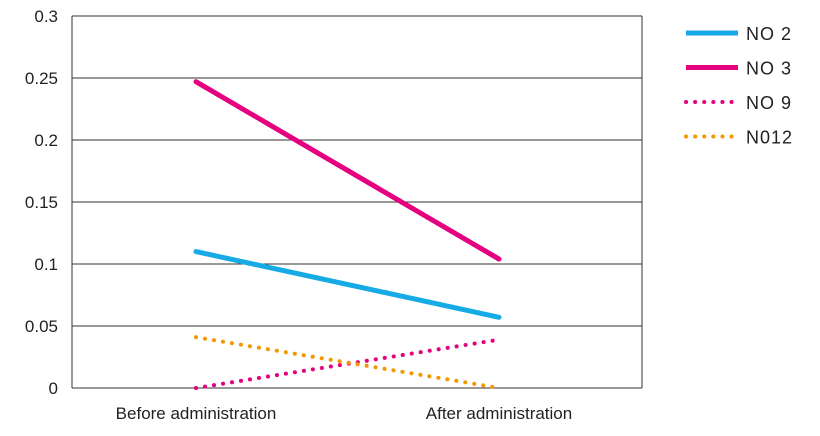 This screenshot has width=820, height=436. Describe the element at coordinates (769, 69) in the screenshot. I see `legend-label: NO 3` at that location.